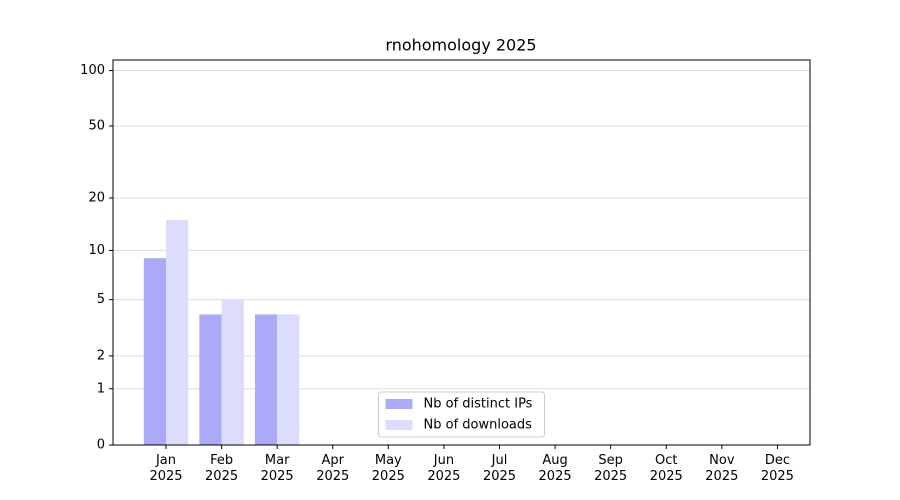 The image size is (900, 500). I want to click on x-tick-label: Apr 2025, so click(333, 468).